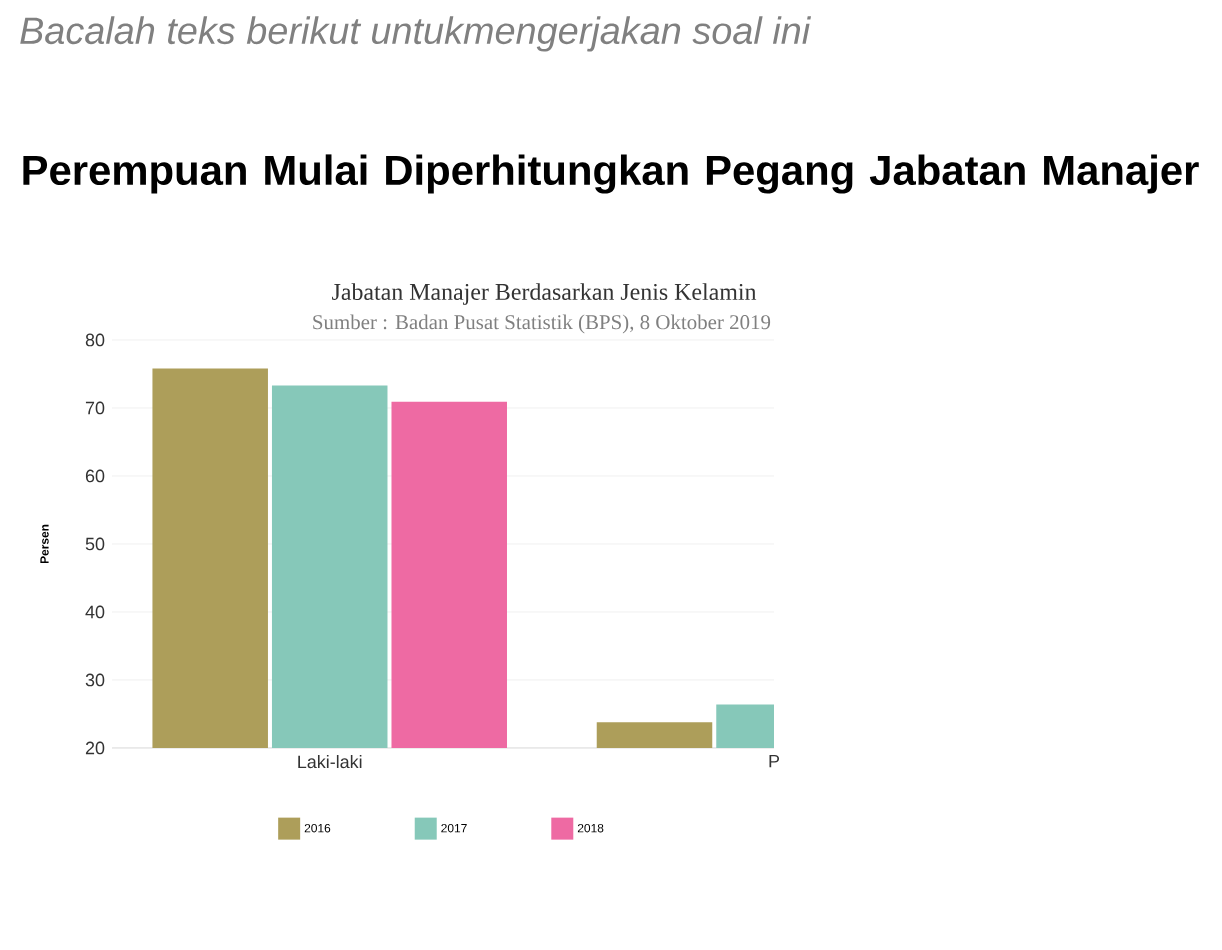 This screenshot has height=950, width=1222. Describe the element at coordinates (416, 34) in the screenshot. I see `text: Bacalah teks berikut untukmengerjakan soal ini` at that location.